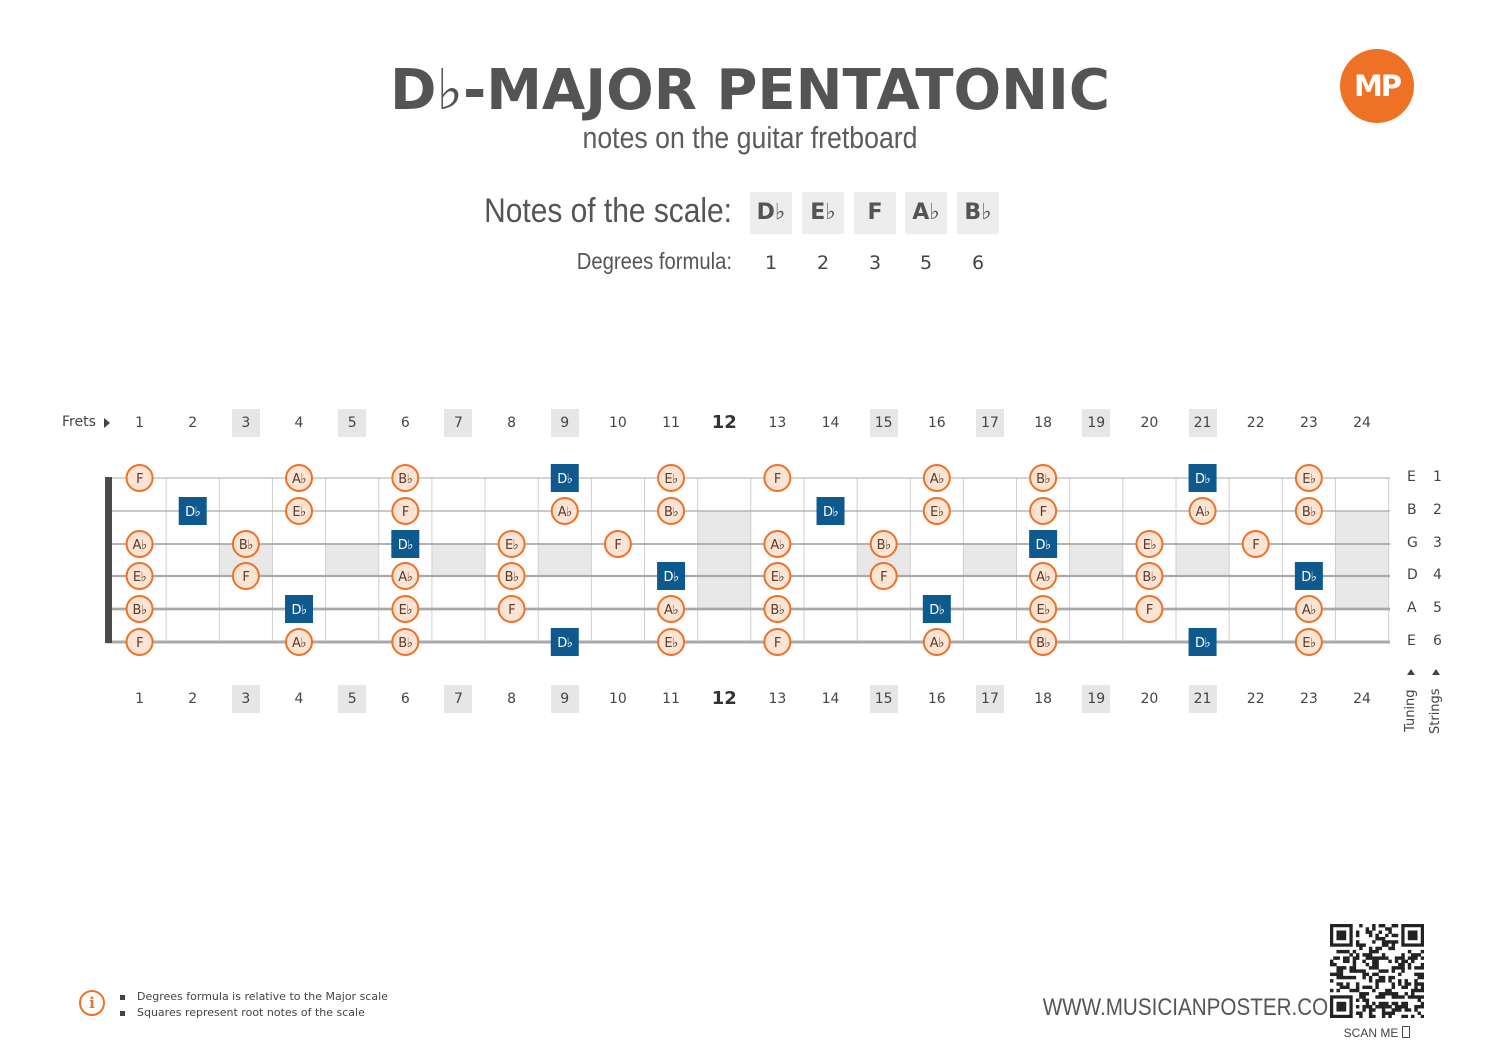  Describe the element at coordinates (750, 90) in the screenshot. I see `page-title: D♭-MAJOR PENTATONIC` at that location.